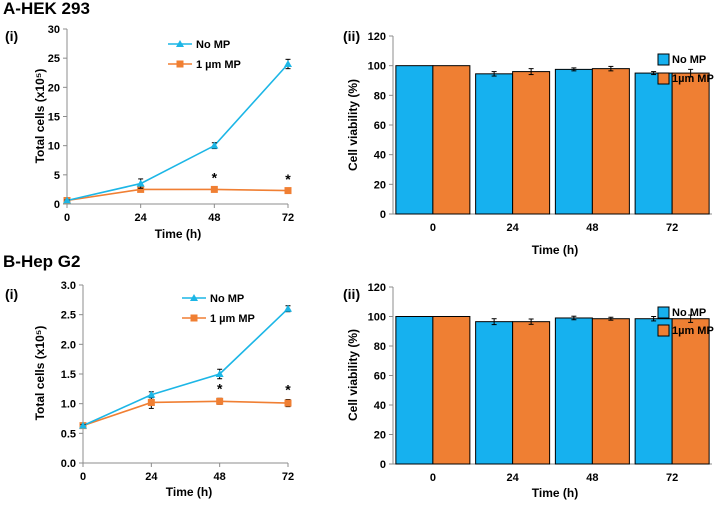  I want to click on chart-a-ii-ytick-label: 60, so click(380, 126).